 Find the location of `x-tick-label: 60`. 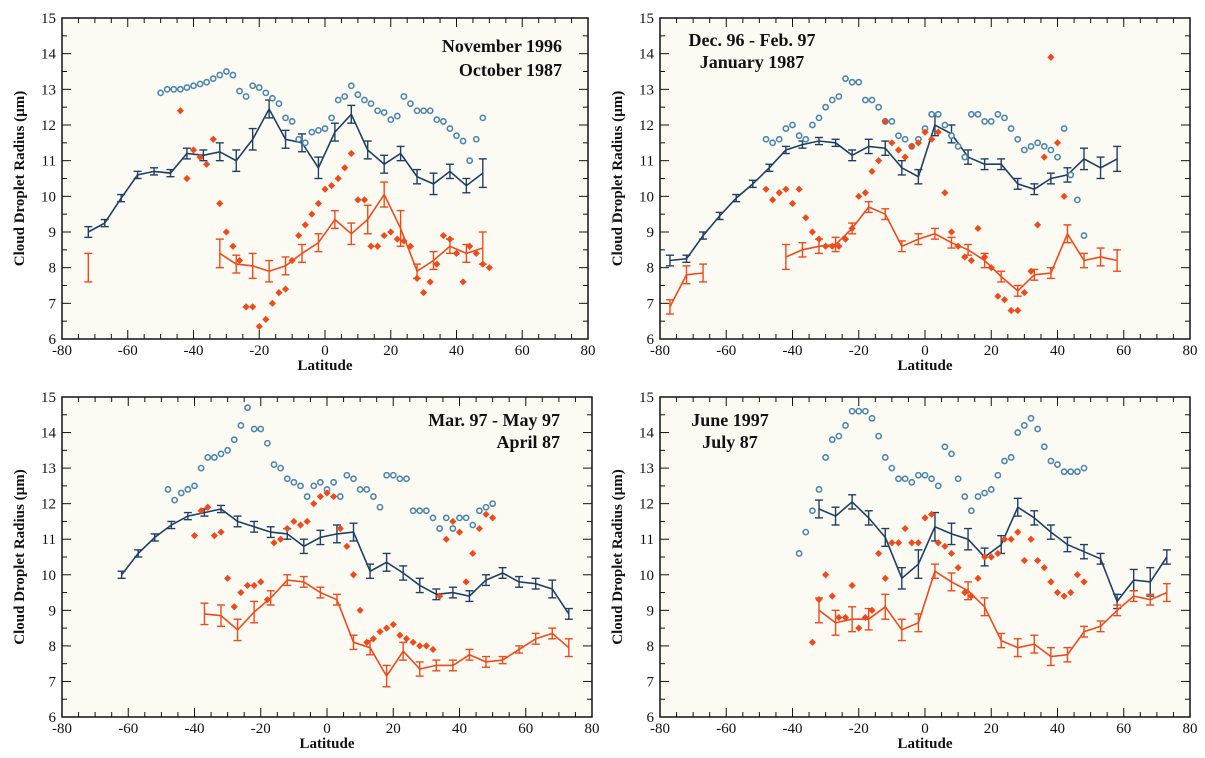

x-tick-label: 60 is located at coordinates (1123, 351).